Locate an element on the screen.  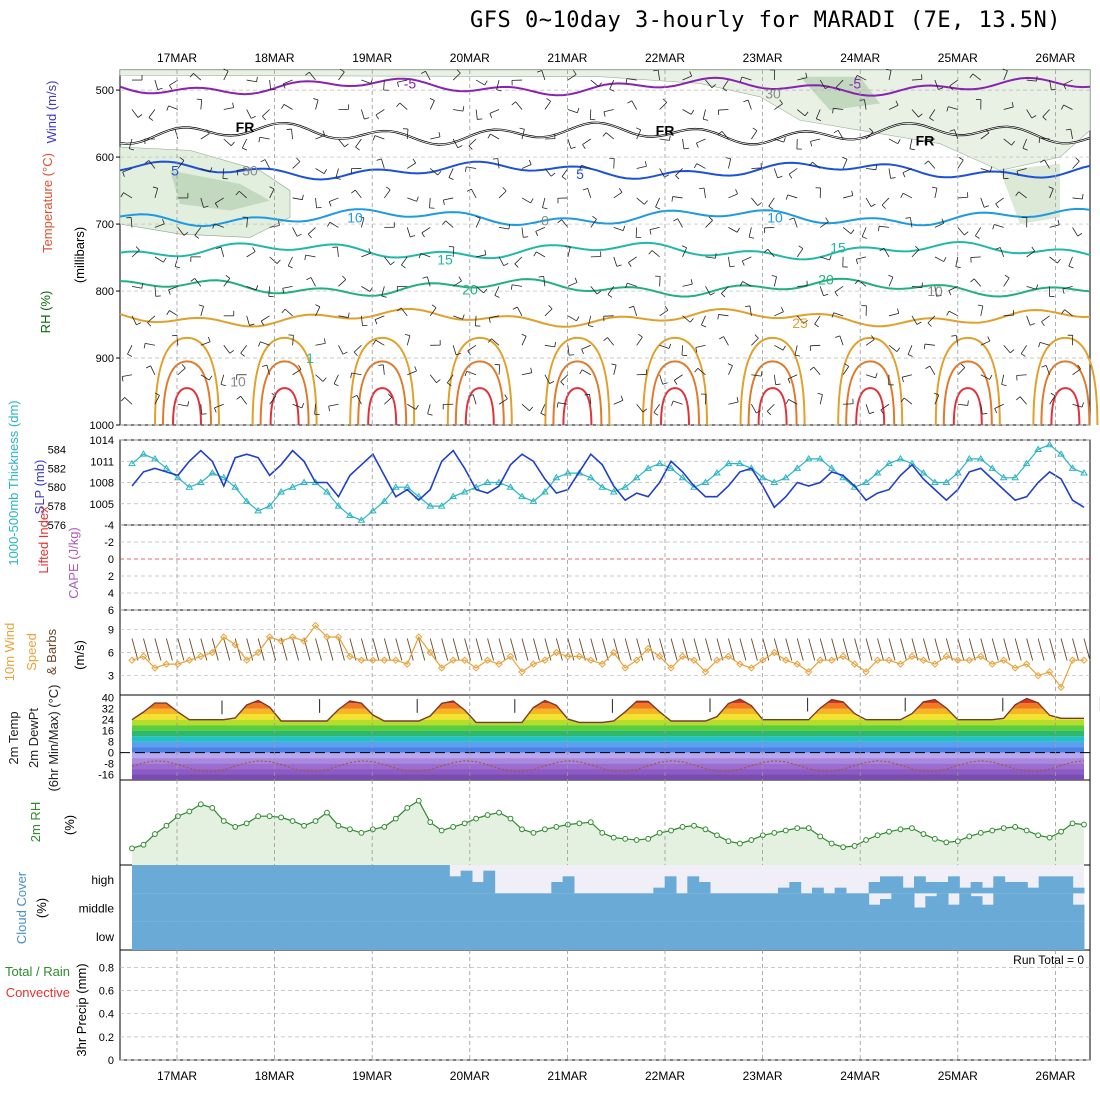
rh-area is located at coordinates (608, 832).